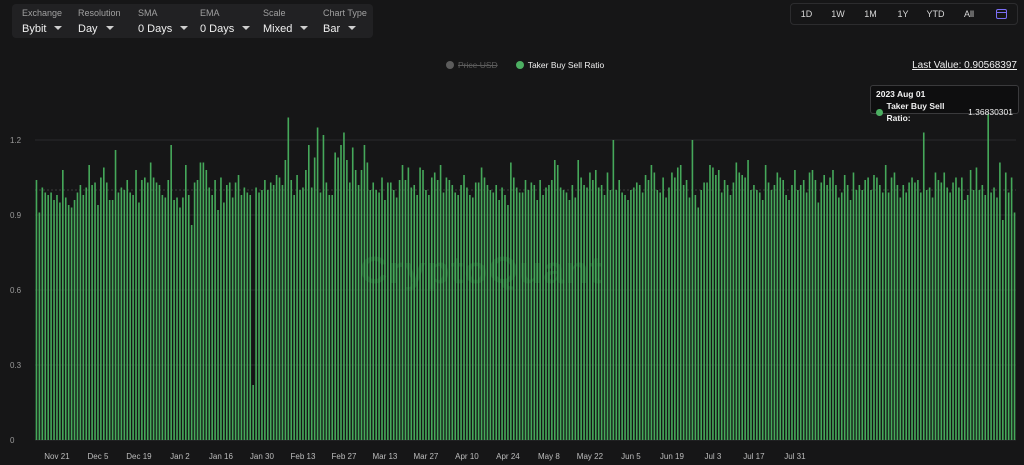  Describe the element at coordinates (42, 13) in the screenshot. I see `exchange-label: Exchange` at that location.